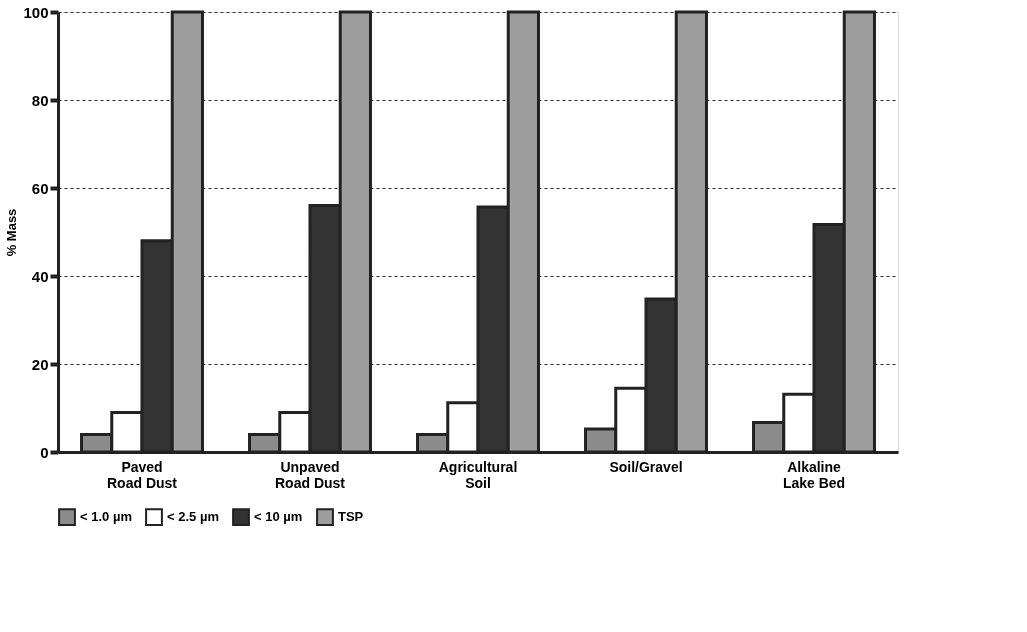 The width and height of the screenshot is (1027, 632). What do you see at coordinates (193, 517) in the screenshot?
I see `legend-label: < 2.5 µm` at bounding box center [193, 517].